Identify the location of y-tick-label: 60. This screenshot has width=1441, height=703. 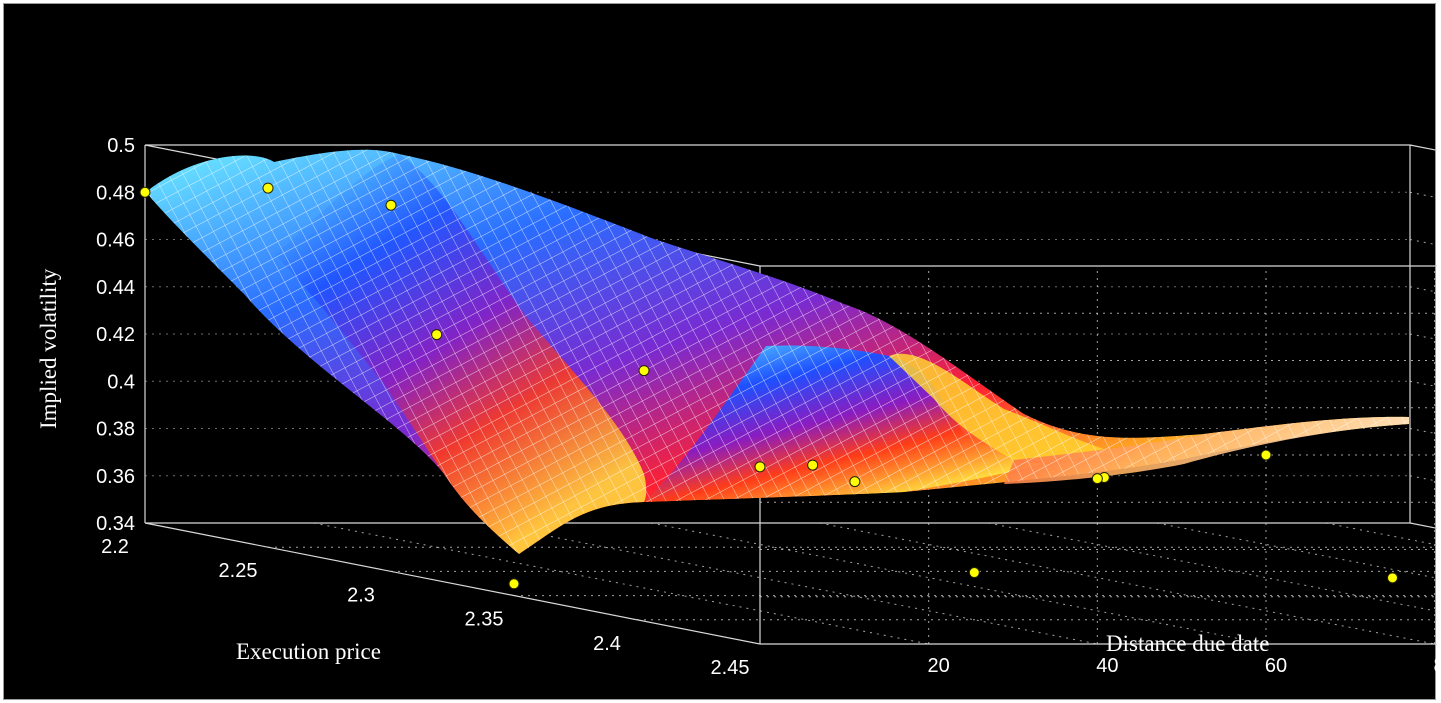
(1276, 666).